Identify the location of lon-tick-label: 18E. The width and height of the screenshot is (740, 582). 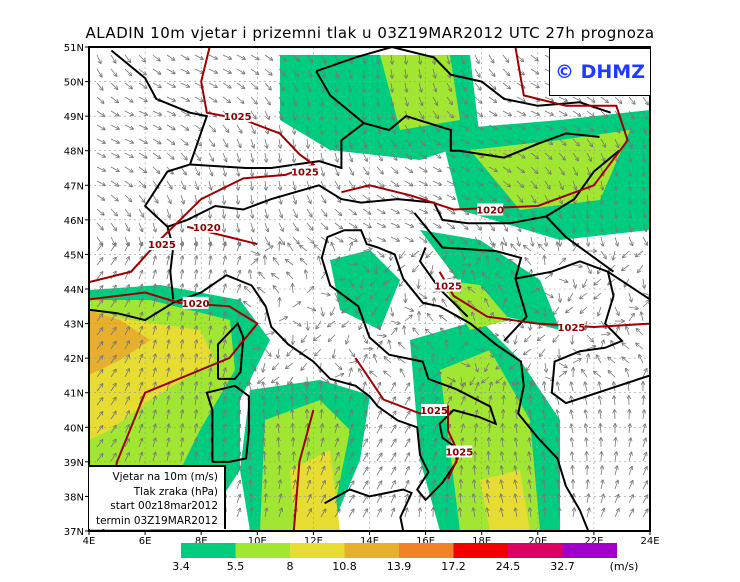
(481, 541).